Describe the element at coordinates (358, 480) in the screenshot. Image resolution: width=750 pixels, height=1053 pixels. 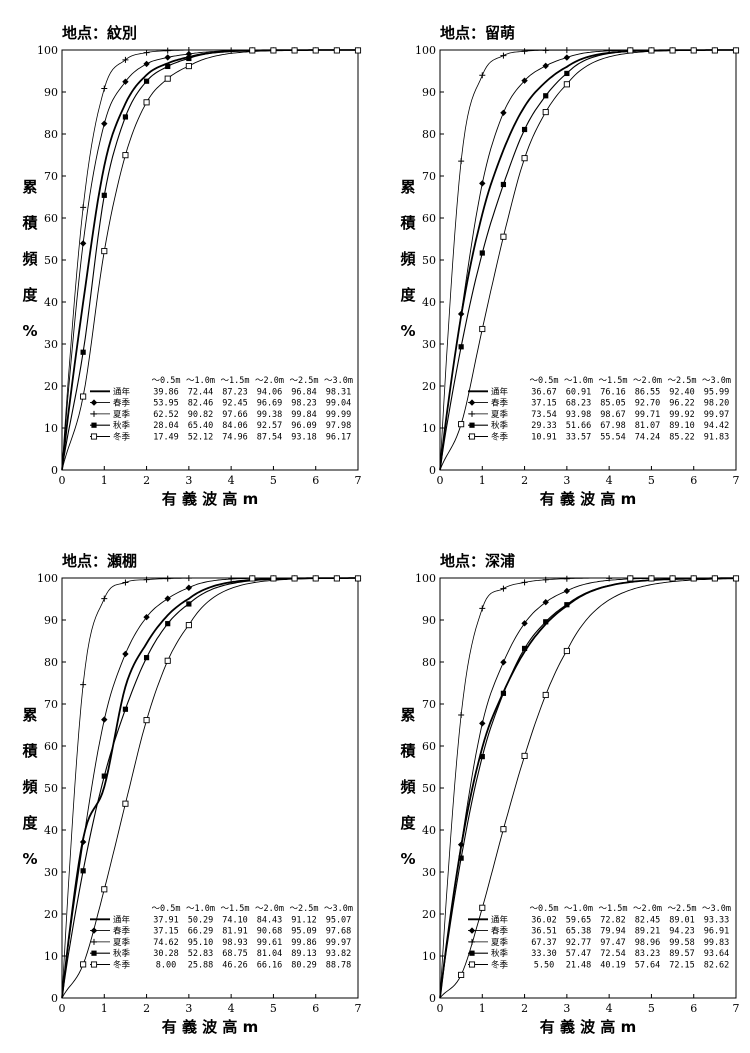
I see `x-tick-label-1-7: 7` at that location.